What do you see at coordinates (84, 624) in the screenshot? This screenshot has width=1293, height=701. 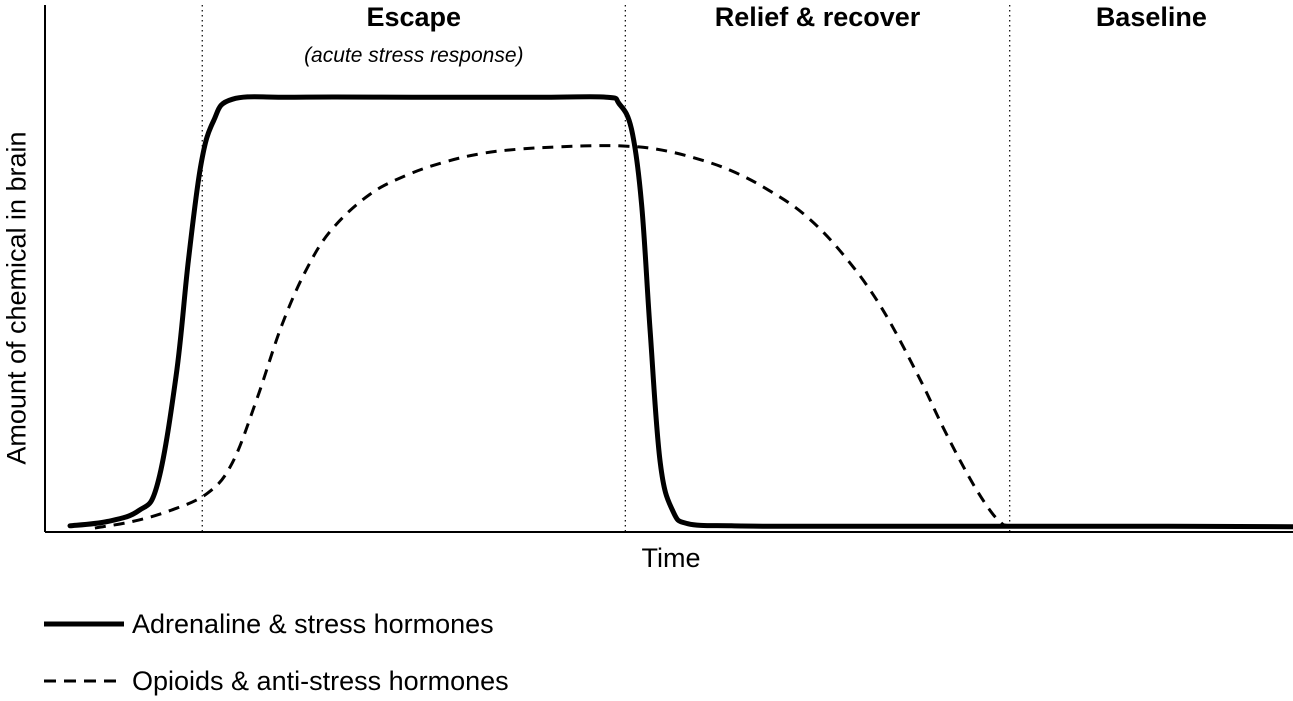 I see `legend-solid-line-swatch` at bounding box center [84, 624].